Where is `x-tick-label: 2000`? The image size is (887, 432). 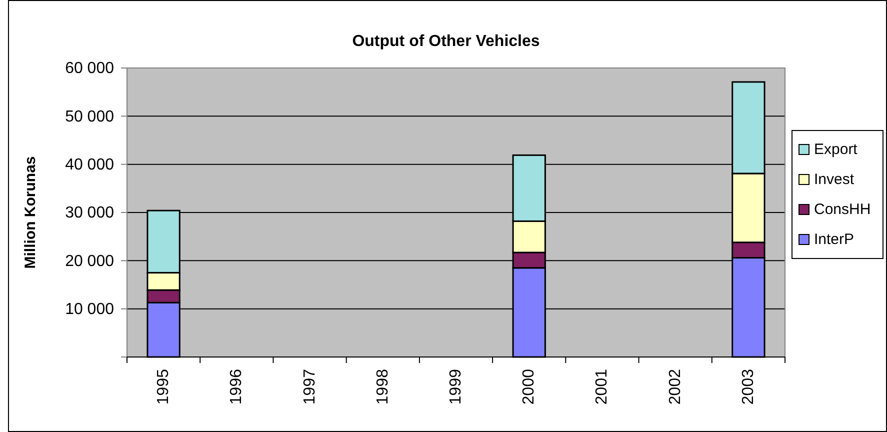 x-tick-label: 2000 is located at coordinates (529, 386).